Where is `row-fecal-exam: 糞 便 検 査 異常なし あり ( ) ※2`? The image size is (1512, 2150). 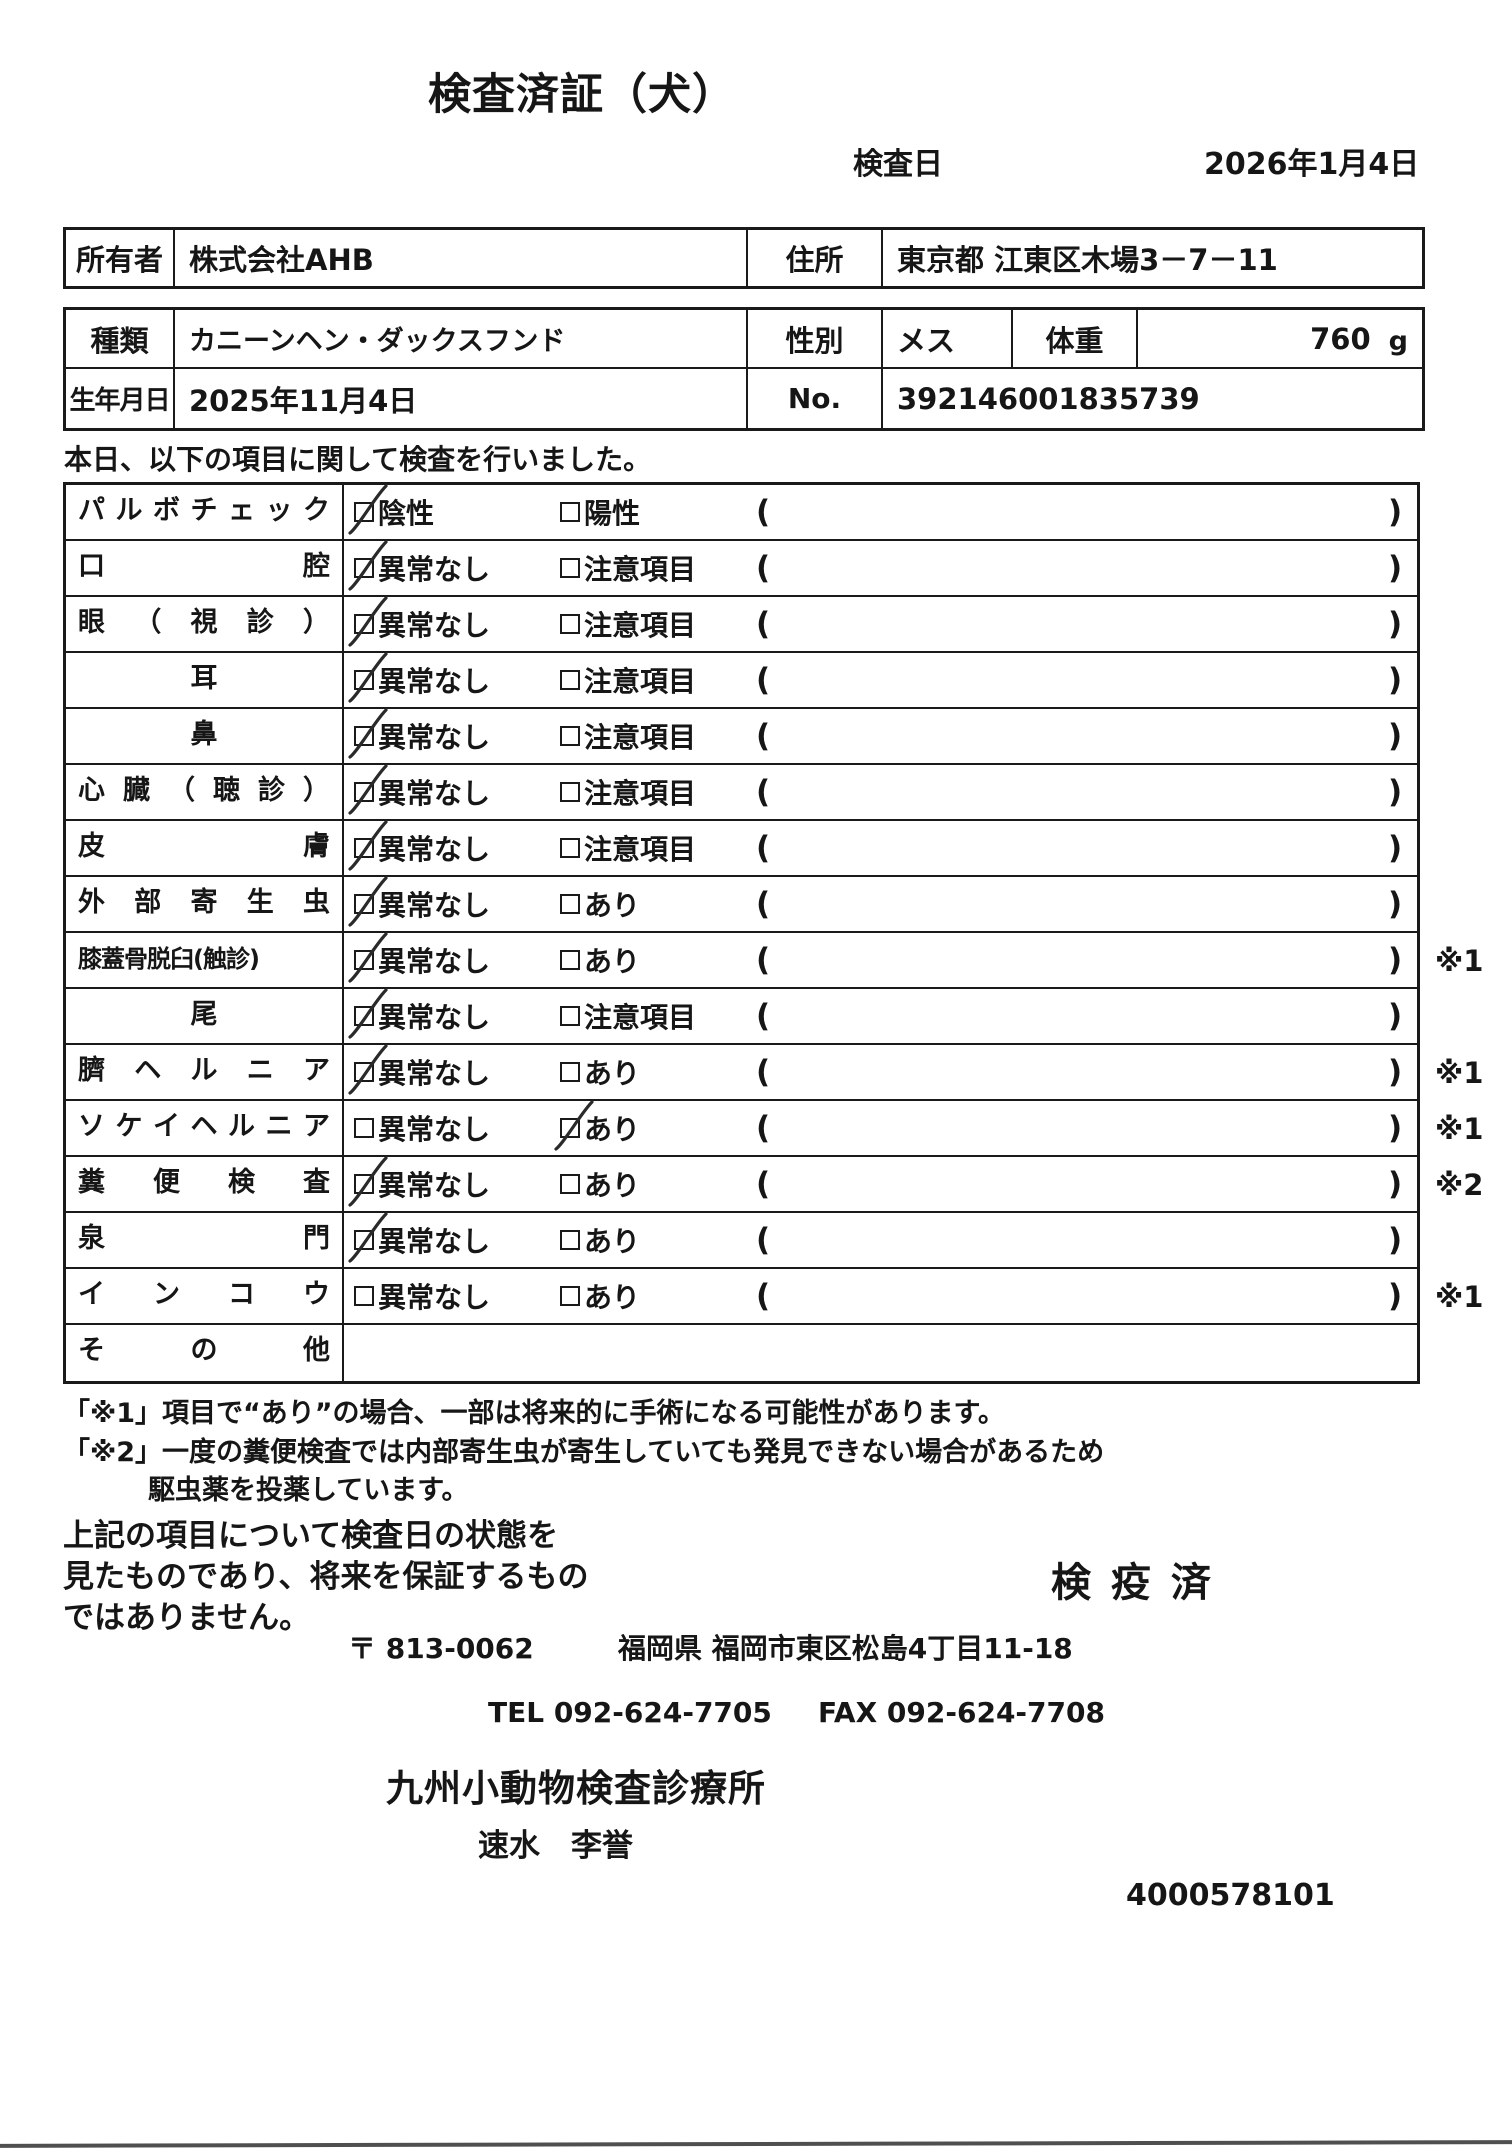 row-fecal-exam: 糞 便 検 査 異常なし あり ( ) ※2 is located at coordinates (774, 1184).